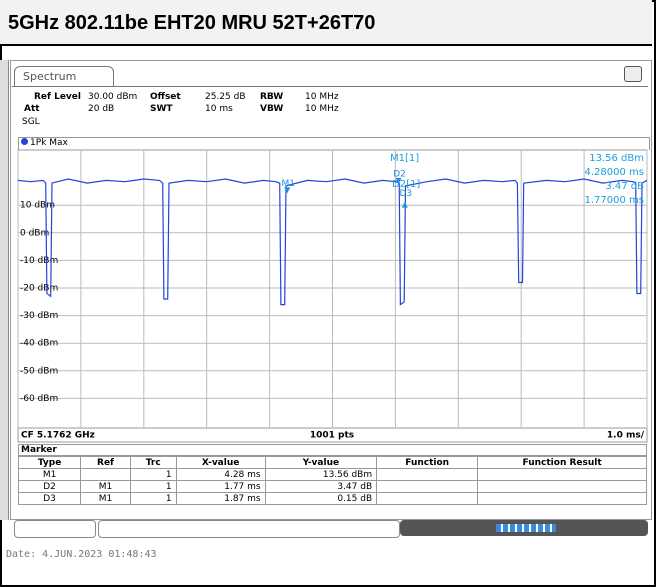 The height and width of the screenshot is (587, 656). Describe the element at coordinates (153, 462) in the screenshot. I see `table-cell: Trc` at that location.